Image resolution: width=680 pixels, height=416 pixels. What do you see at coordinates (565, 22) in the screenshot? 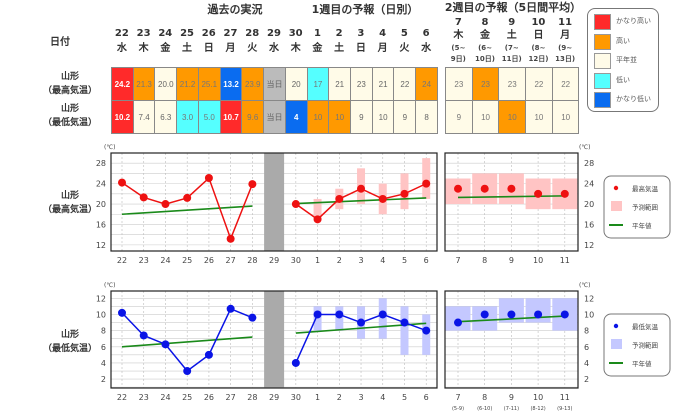
I see `date-number: 11` at bounding box center [565, 22].